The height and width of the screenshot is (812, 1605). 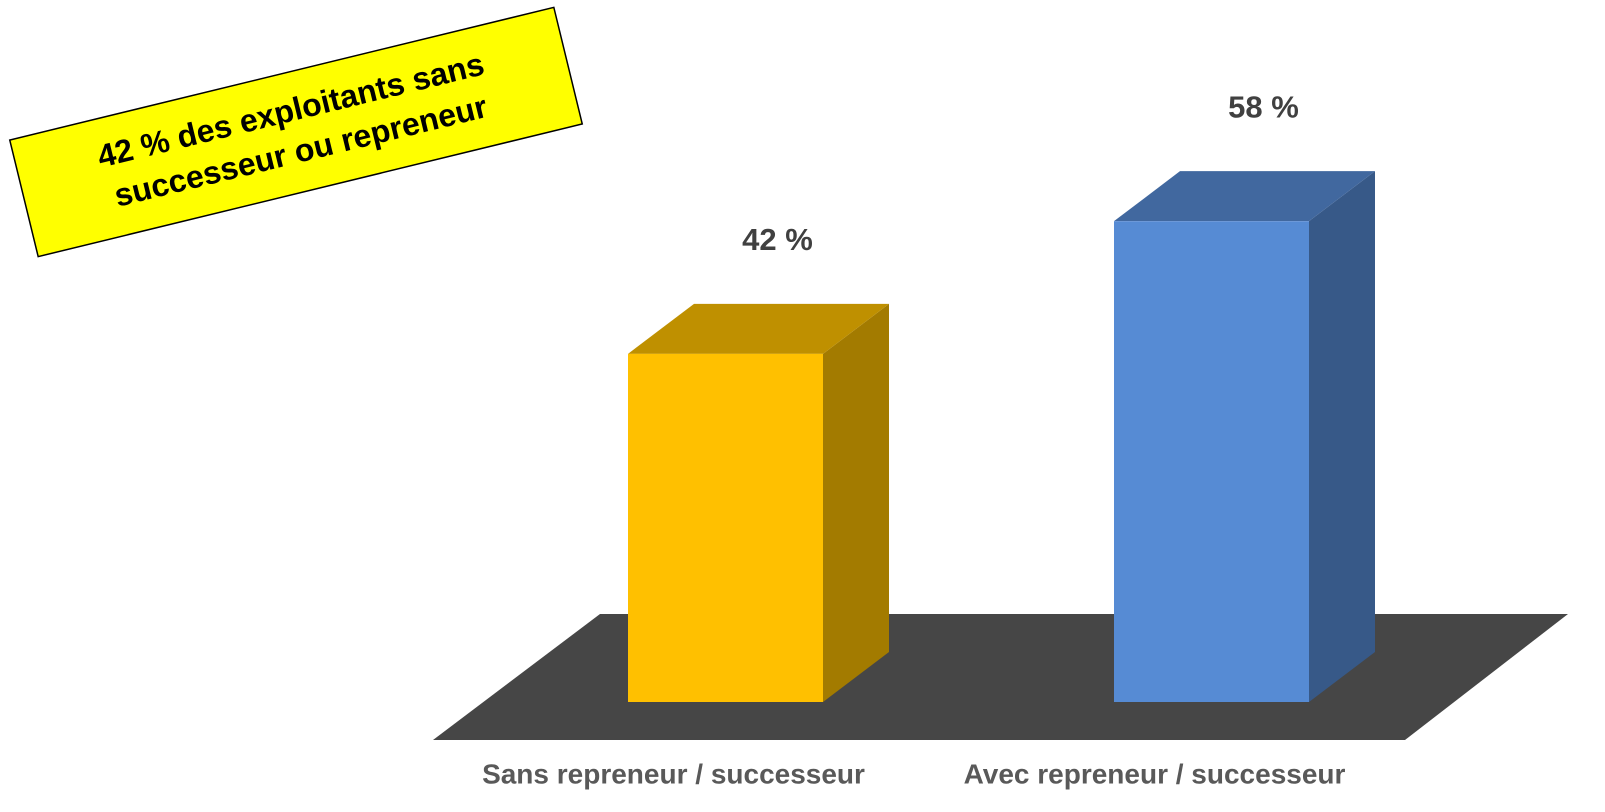 I want to click on x-tick-label: Sans repreneur / successeur, so click(x=673, y=773).